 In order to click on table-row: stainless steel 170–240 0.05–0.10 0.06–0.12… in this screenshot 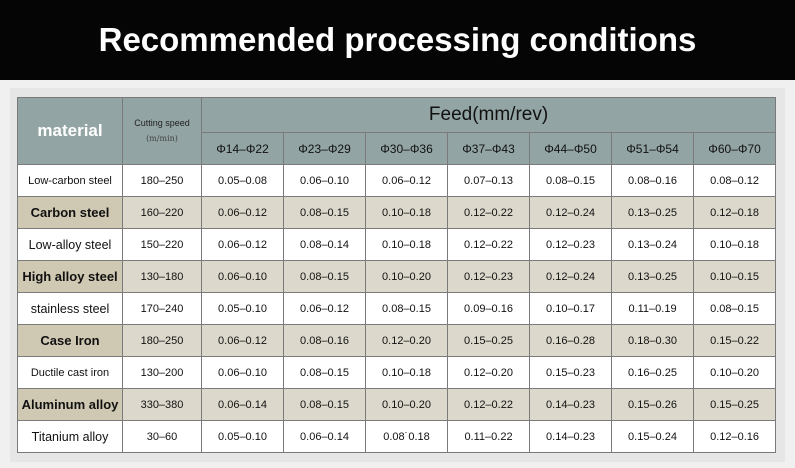, I will do `click(397, 308)`.